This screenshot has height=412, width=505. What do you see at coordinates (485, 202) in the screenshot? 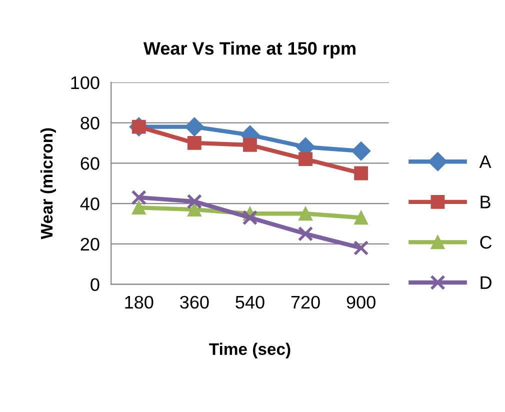
I see `legend-label: B` at bounding box center [485, 202].